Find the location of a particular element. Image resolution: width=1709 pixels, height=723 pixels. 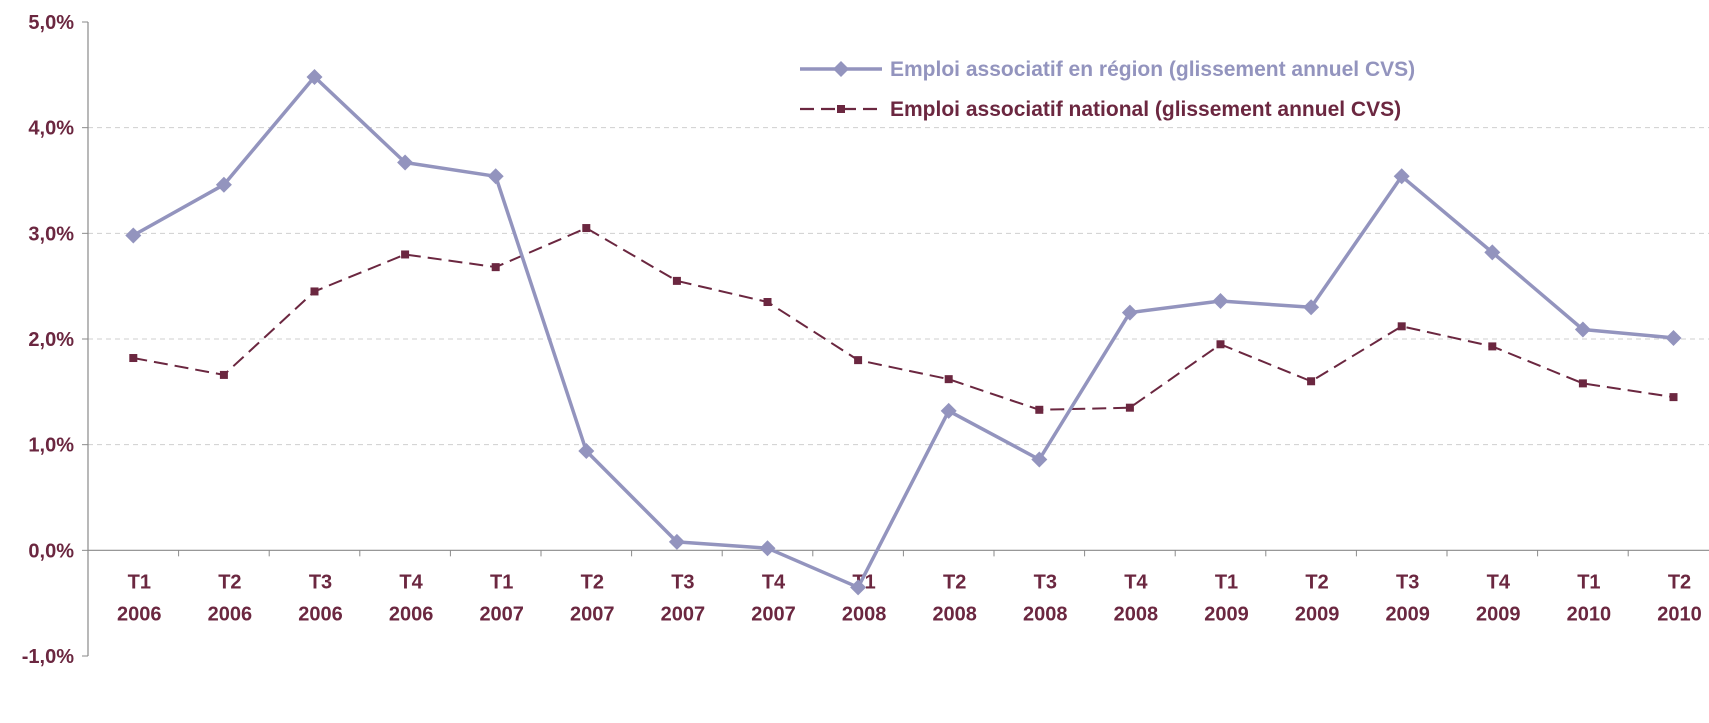

y-tick-label: 5,0% is located at coordinates (51, 23).